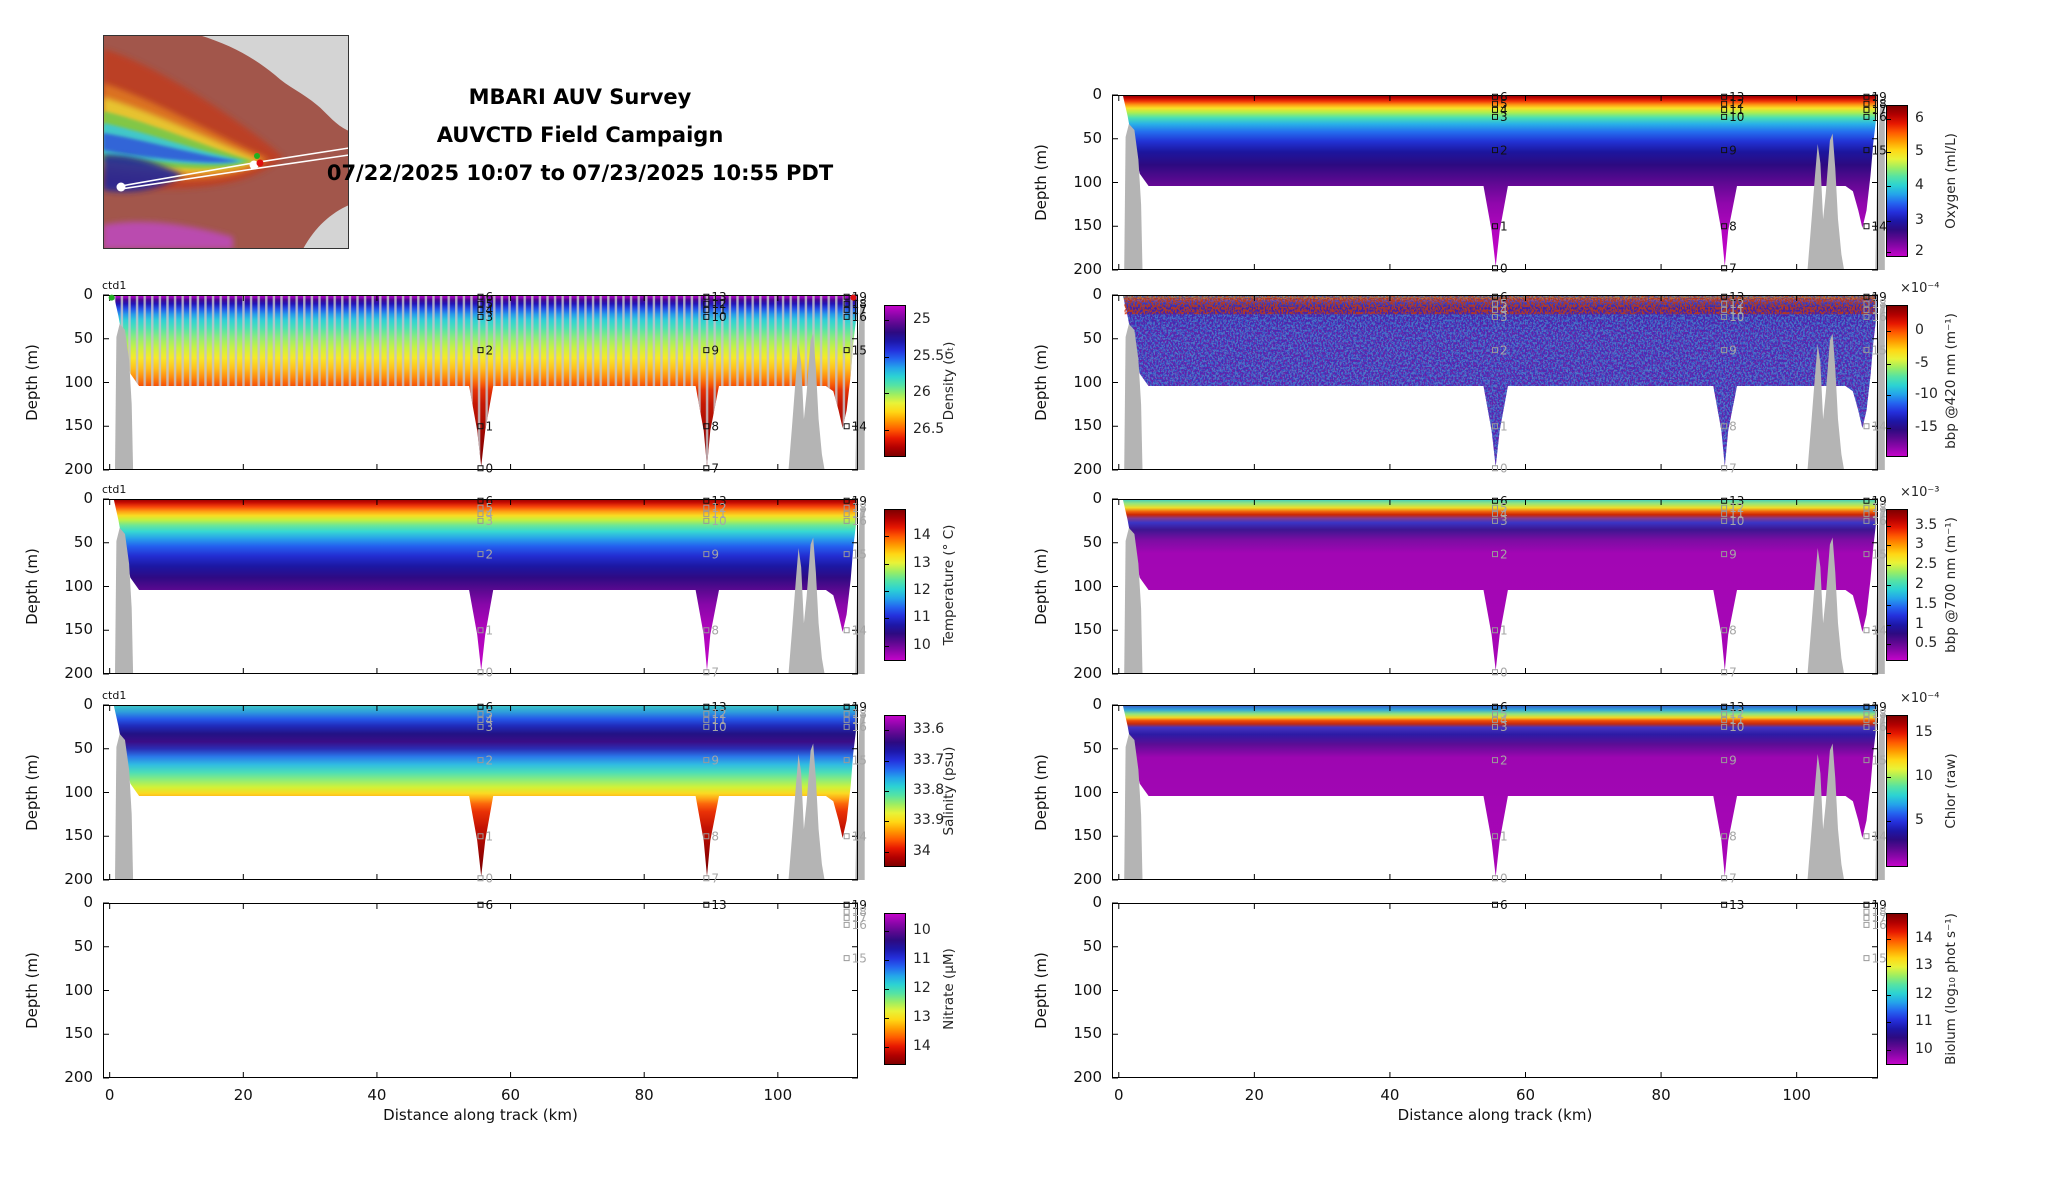 Image resolution: width=2052 pixels, height=1188 pixels. What do you see at coordinates (929, 355) in the screenshot?
I see `colorbar-tick-label: 25.5` at bounding box center [929, 355].